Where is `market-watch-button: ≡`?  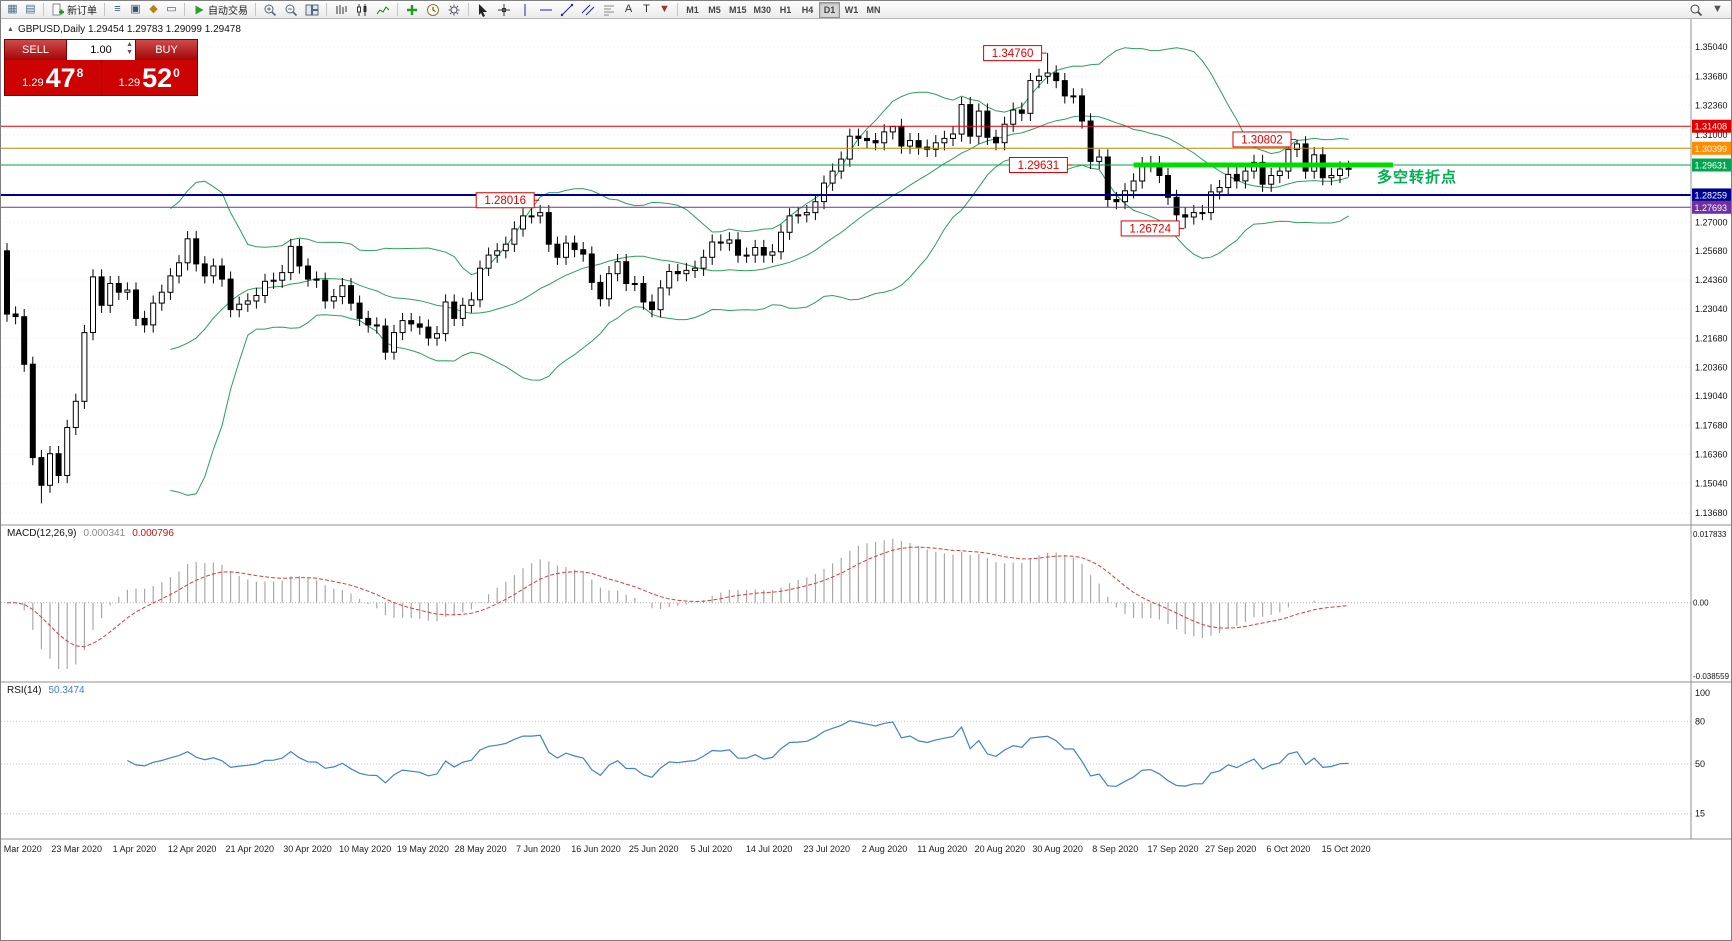 market-watch-button: ≡ is located at coordinates (117, 10).